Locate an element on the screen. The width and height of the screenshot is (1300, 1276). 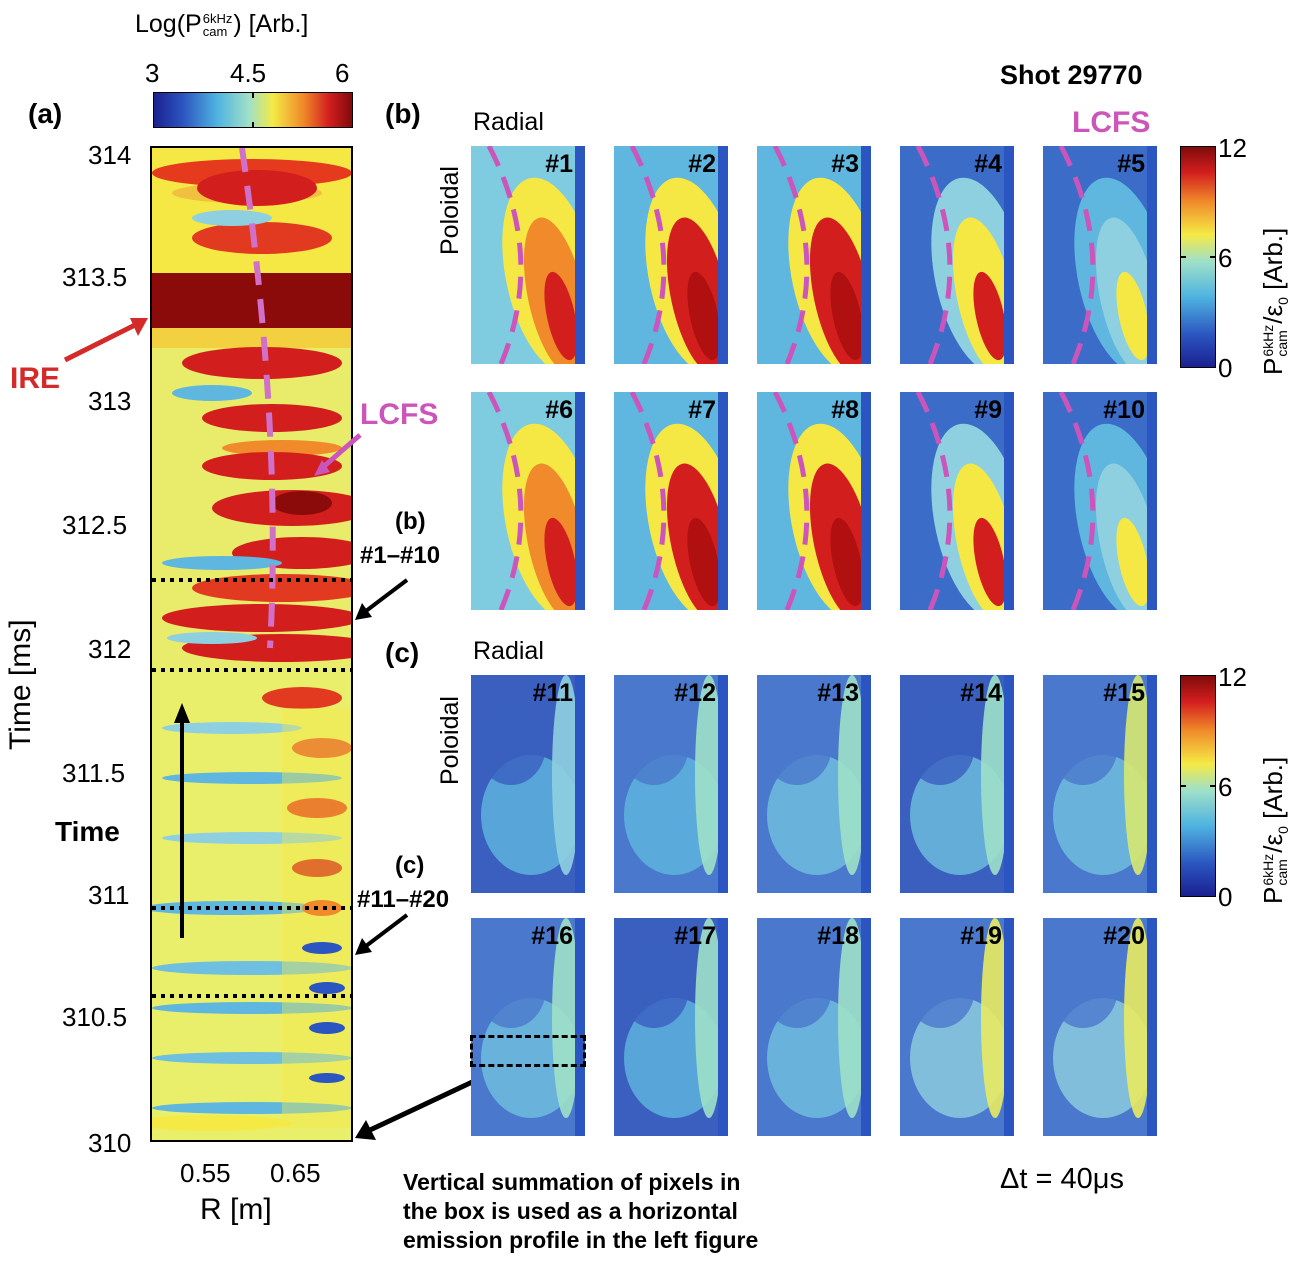
panel-c-poloidal: Poloidal is located at coordinates (450, 740).